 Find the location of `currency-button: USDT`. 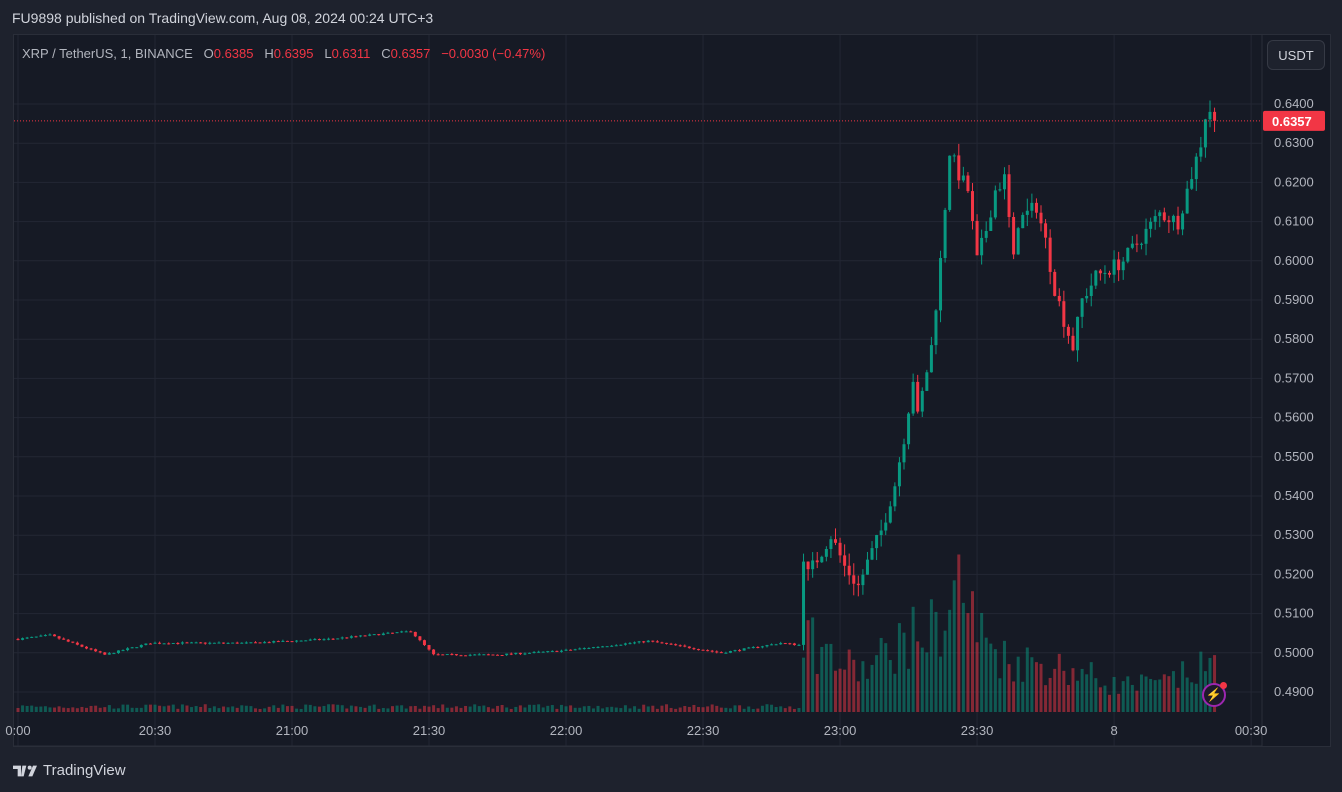

currency-button: USDT is located at coordinates (1296, 55).